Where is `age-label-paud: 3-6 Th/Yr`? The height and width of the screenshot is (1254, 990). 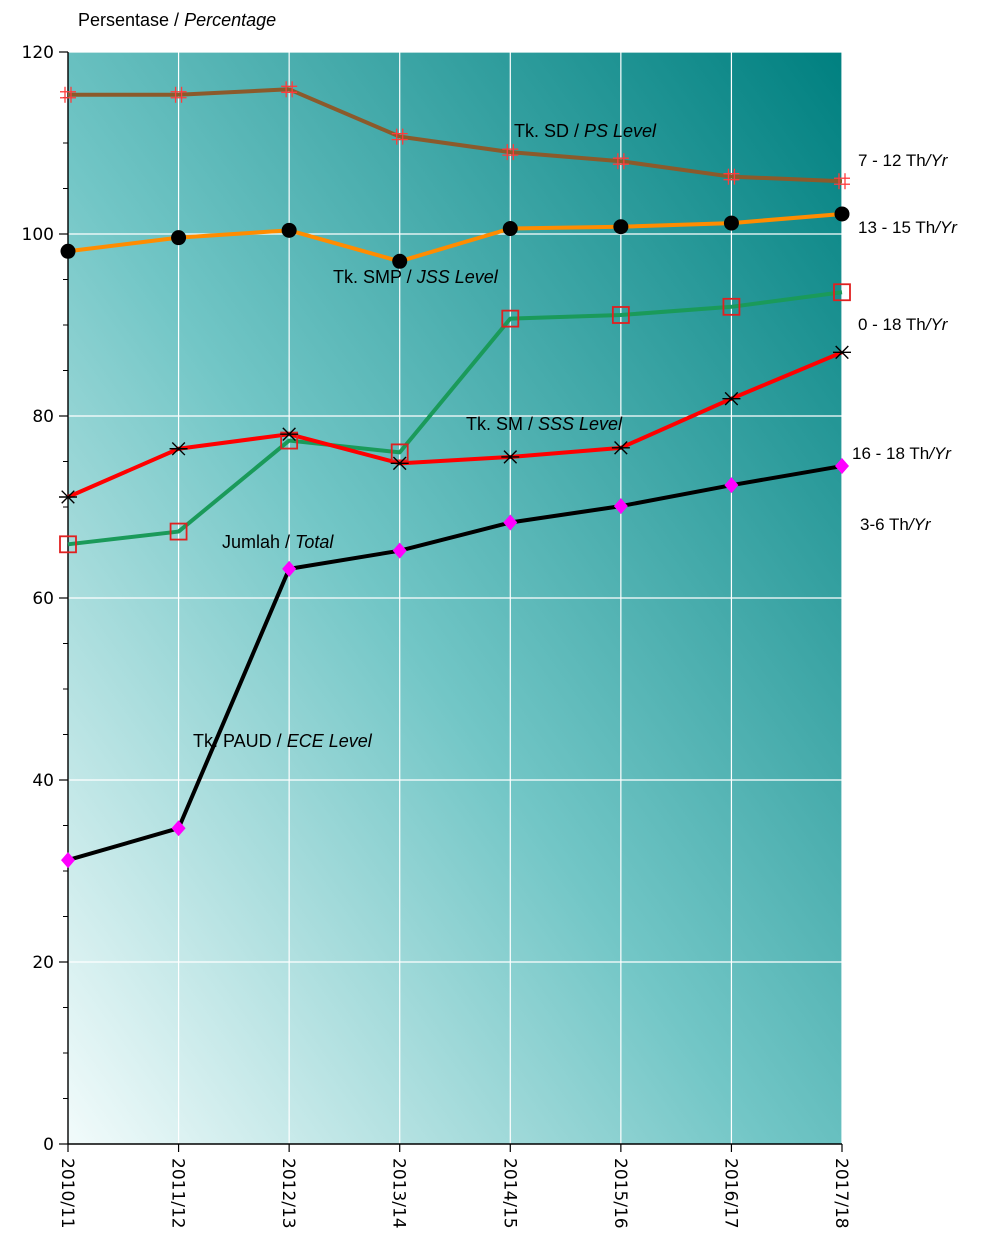
age-label-paud: 3-6 Th/Yr is located at coordinates (896, 524).